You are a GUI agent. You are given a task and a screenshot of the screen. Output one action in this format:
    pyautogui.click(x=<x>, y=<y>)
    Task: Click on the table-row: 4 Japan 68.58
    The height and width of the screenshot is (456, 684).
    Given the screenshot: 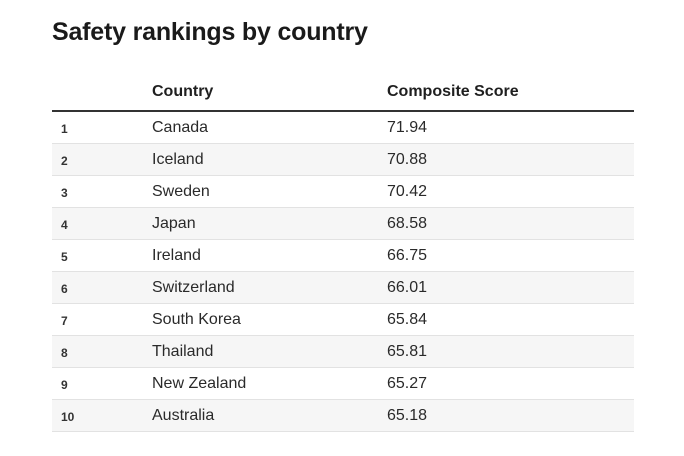 What is the action you would take?
    pyautogui.click(x=343, y=224)
    